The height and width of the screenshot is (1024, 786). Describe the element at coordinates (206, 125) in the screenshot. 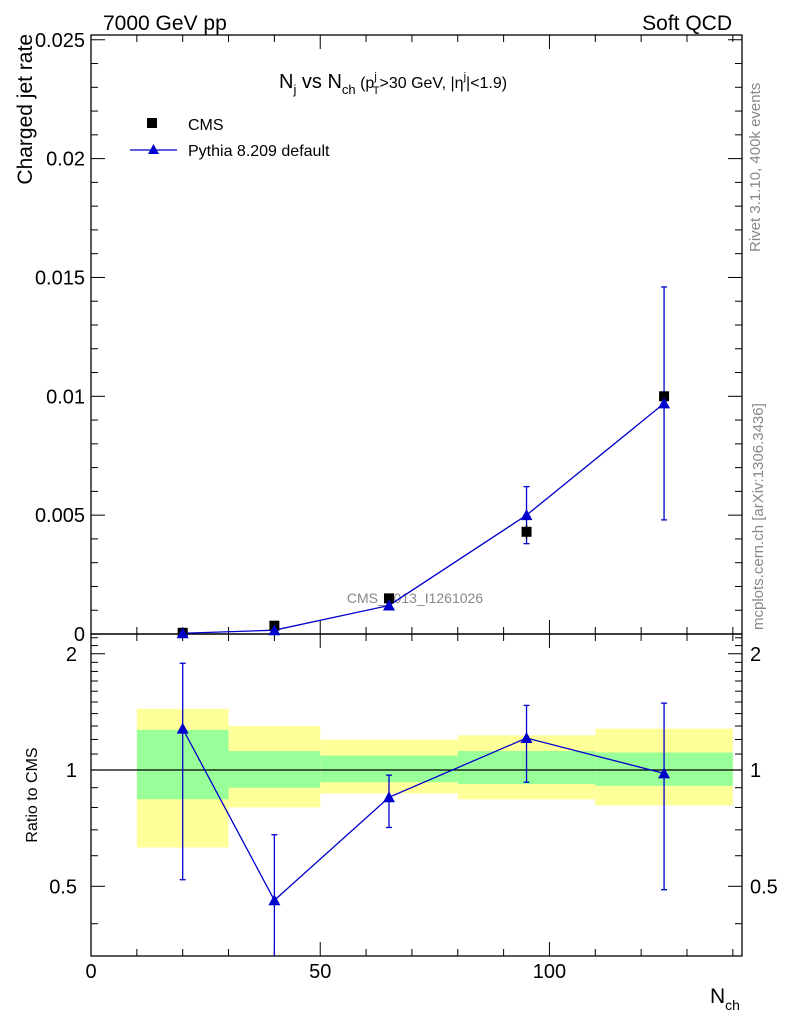

I see `legend-cms-label: CMS` at that location.